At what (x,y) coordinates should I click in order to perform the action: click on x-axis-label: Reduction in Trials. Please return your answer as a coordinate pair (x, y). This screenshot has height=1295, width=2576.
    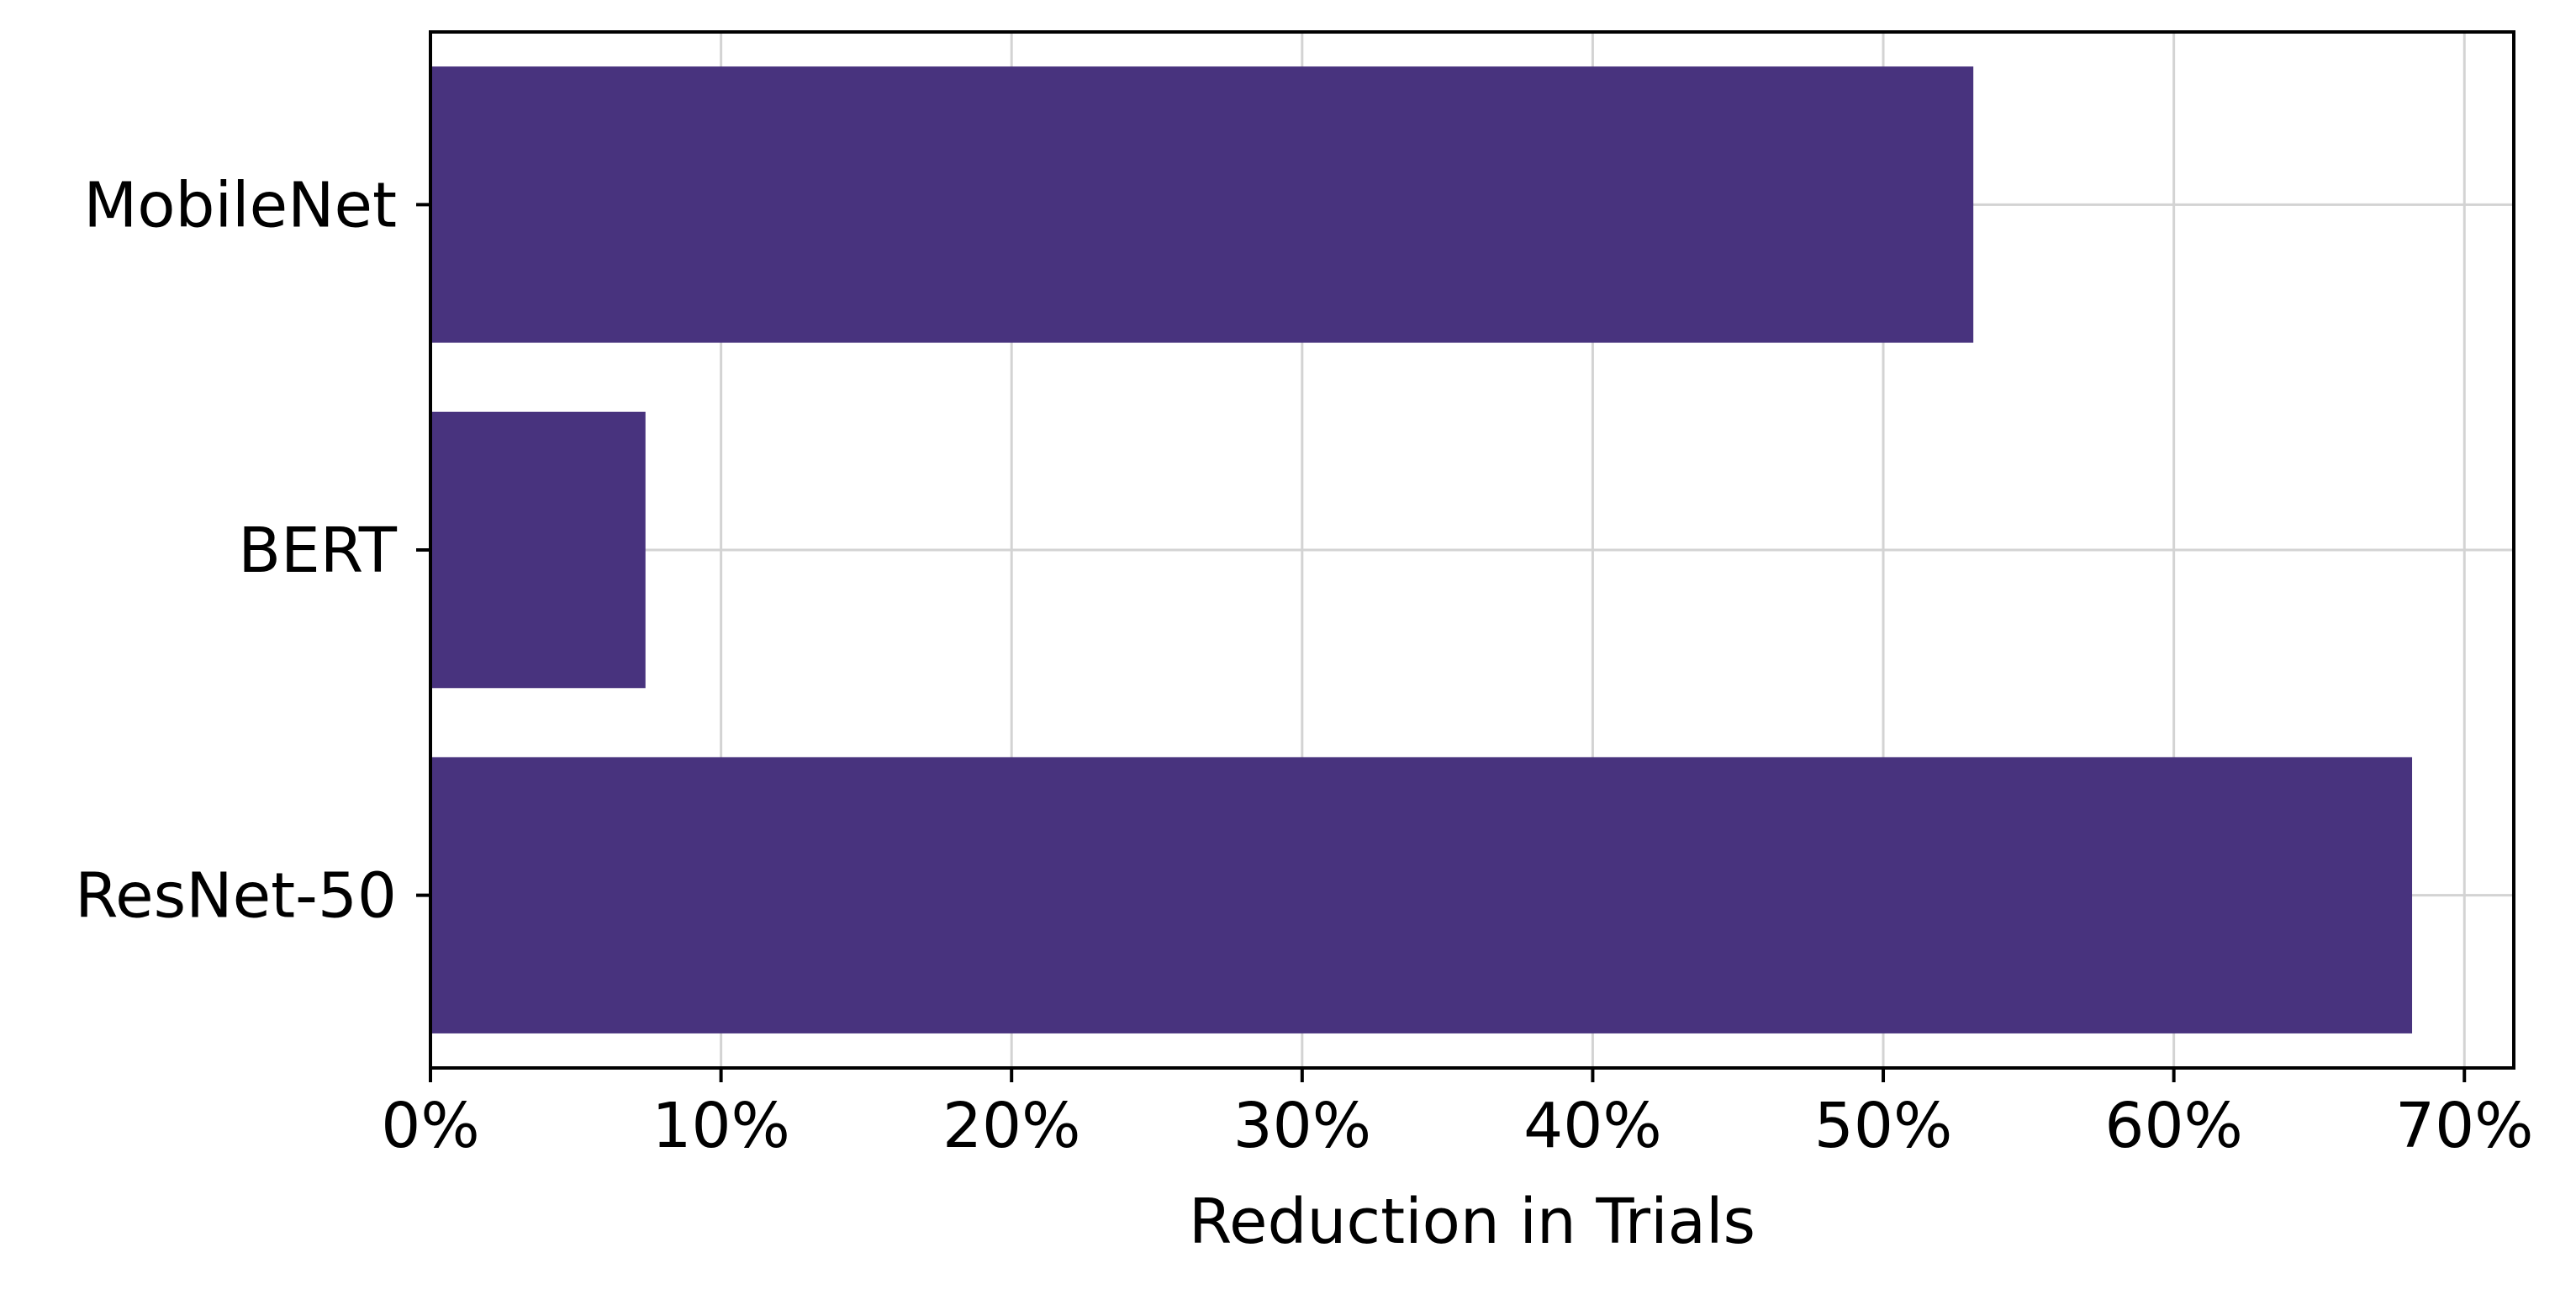
    Looking at the image, I should click on (1472, 1222).